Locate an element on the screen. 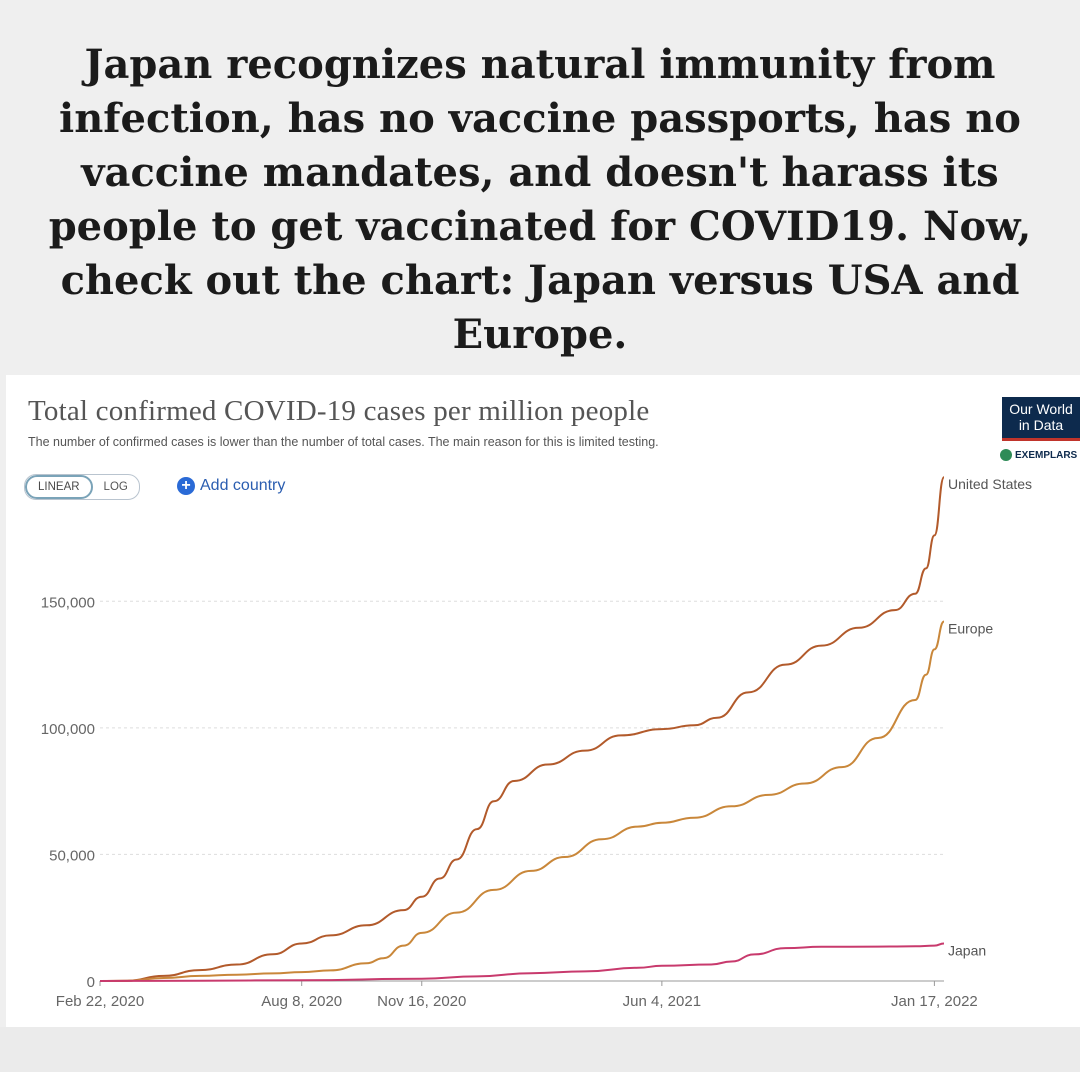 The image size is (1080, 1072). log-scale-button: LOG is located at coordinates (115, 487).